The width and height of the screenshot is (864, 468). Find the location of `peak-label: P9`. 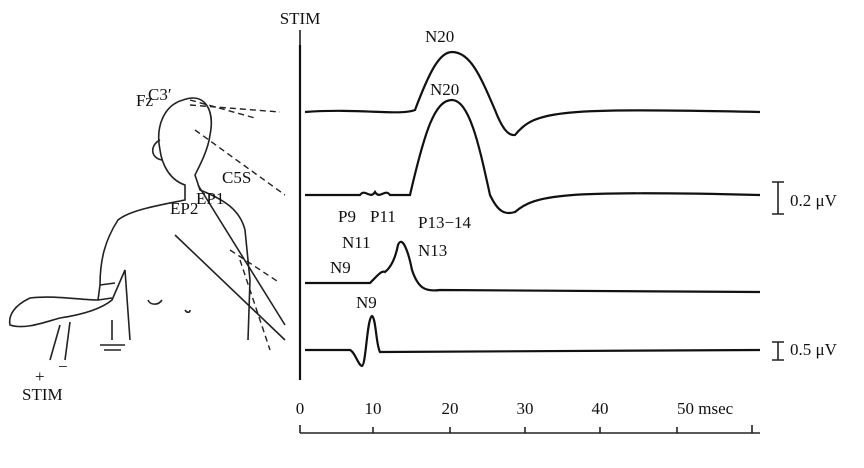

peak-label: P9 is located at coordinates (347, 216).